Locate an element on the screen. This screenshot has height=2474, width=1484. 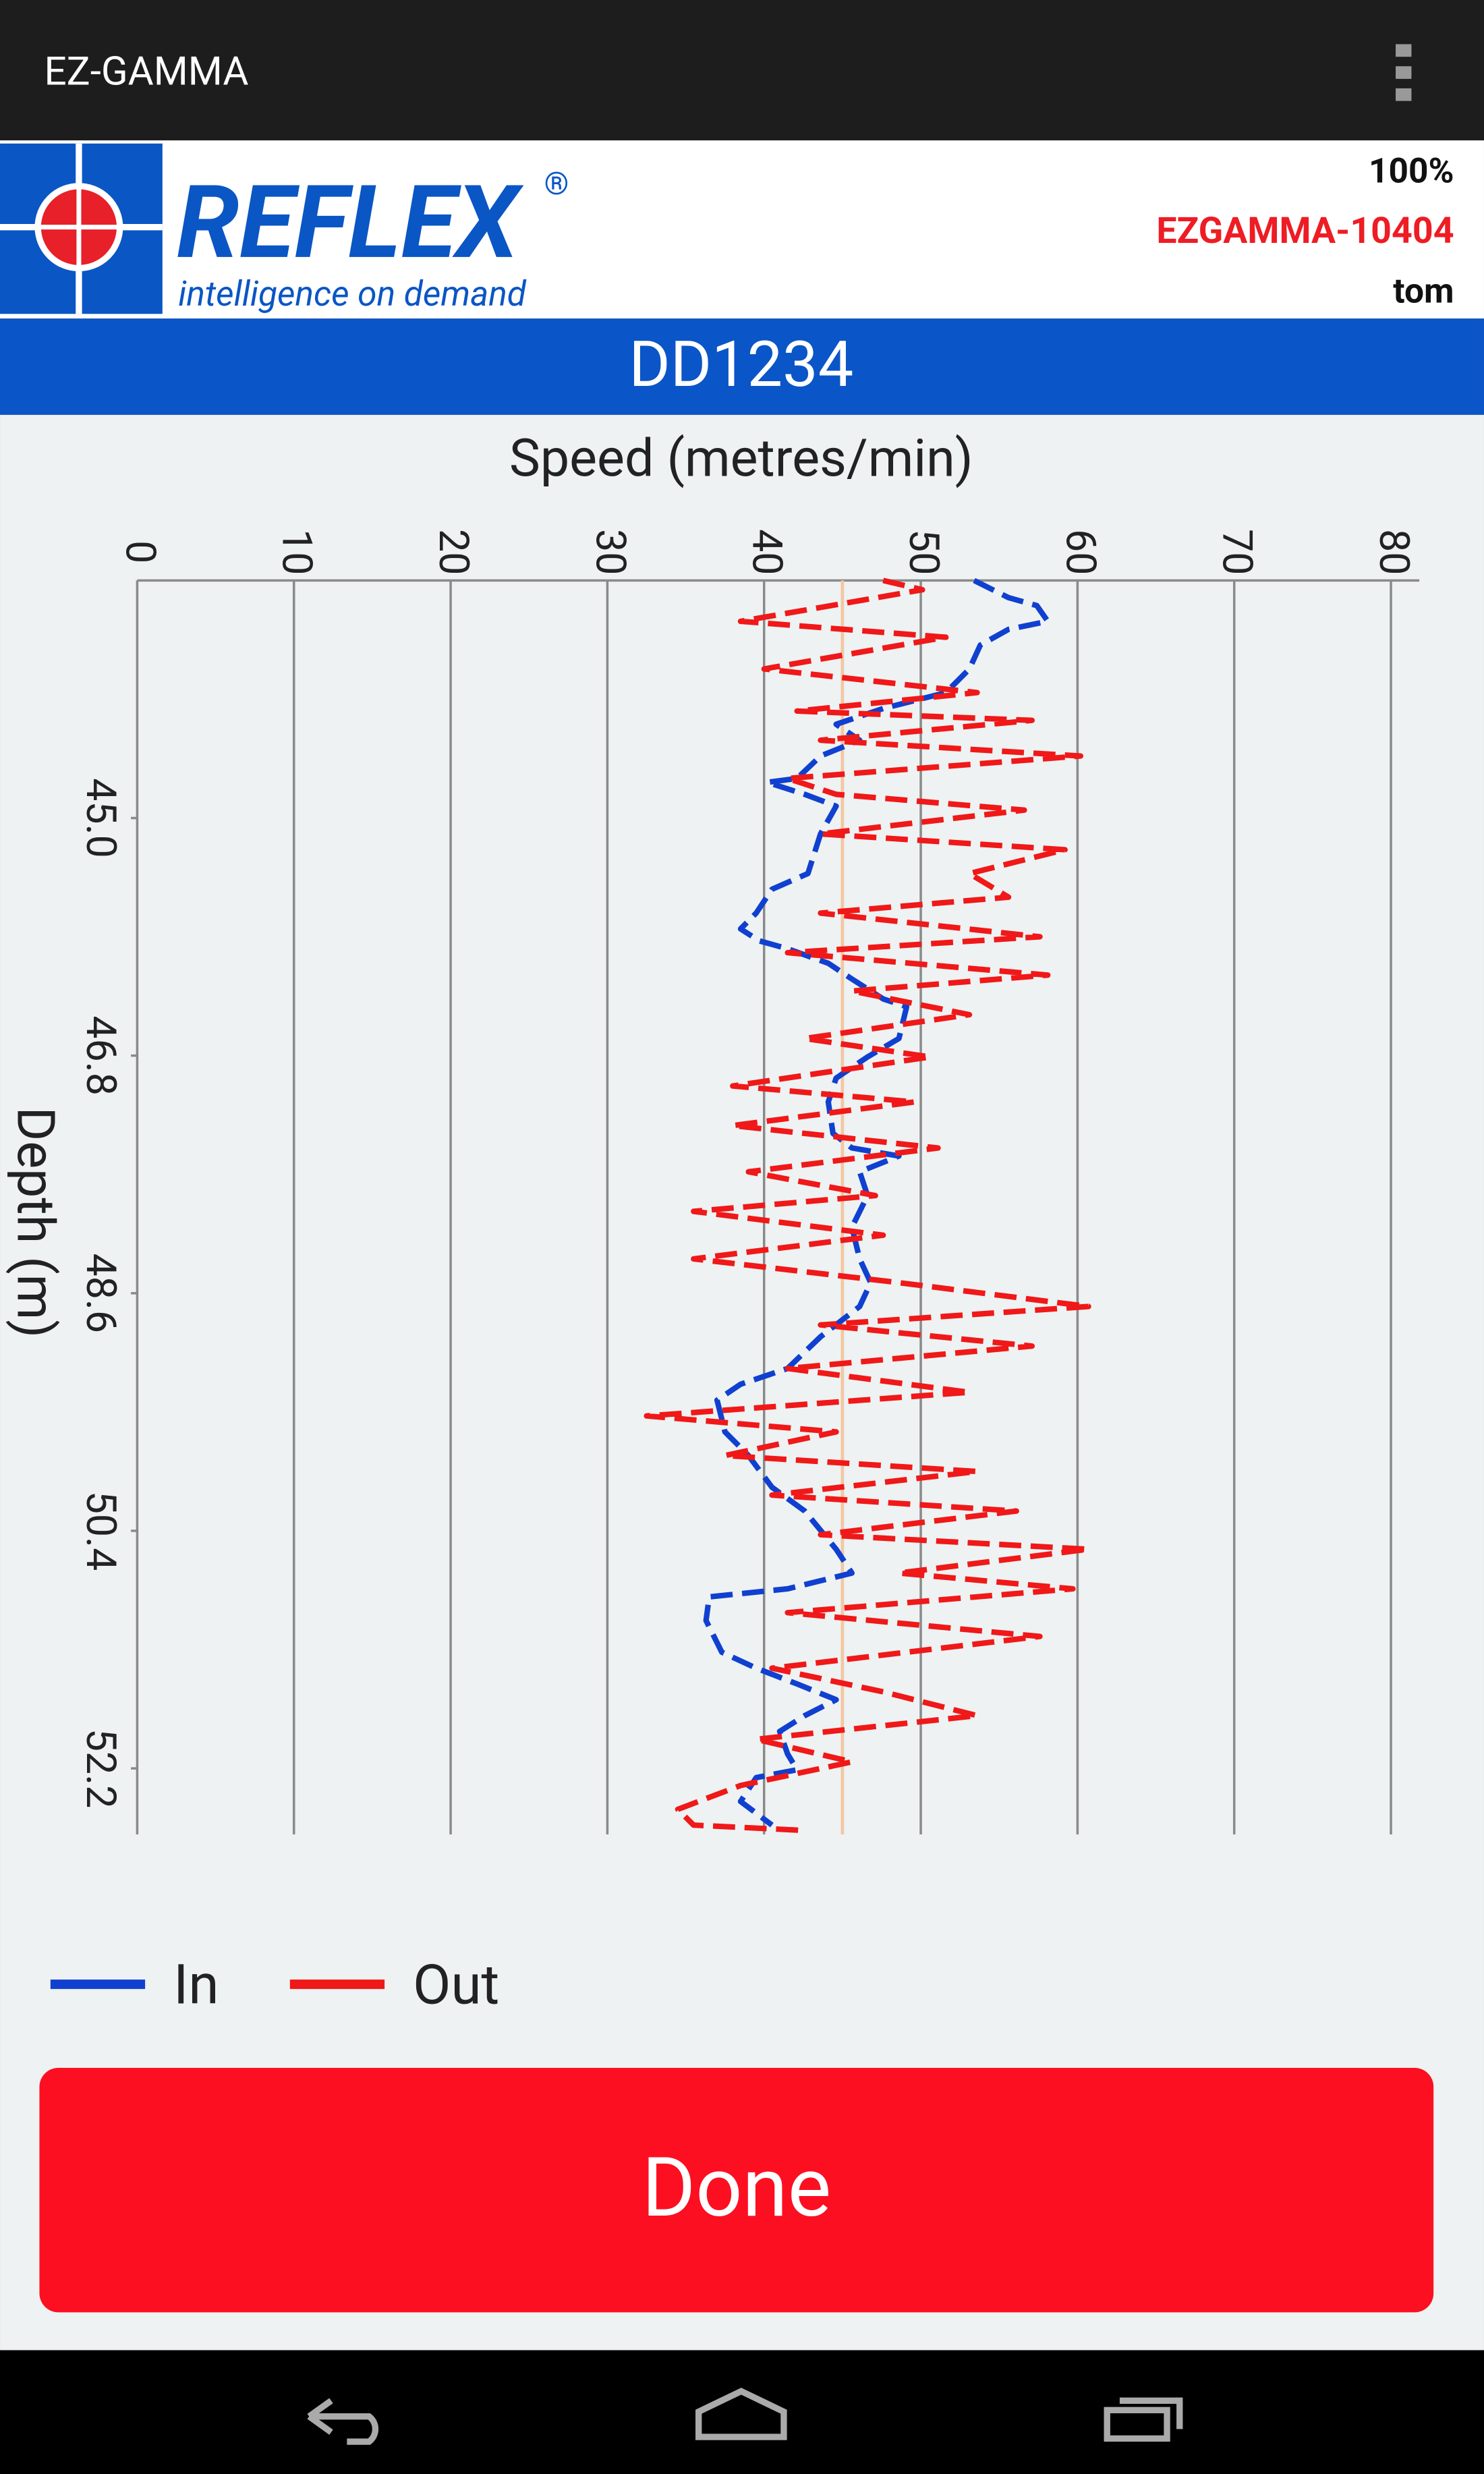
legend-label: In is located at coordinates (196, 1984).